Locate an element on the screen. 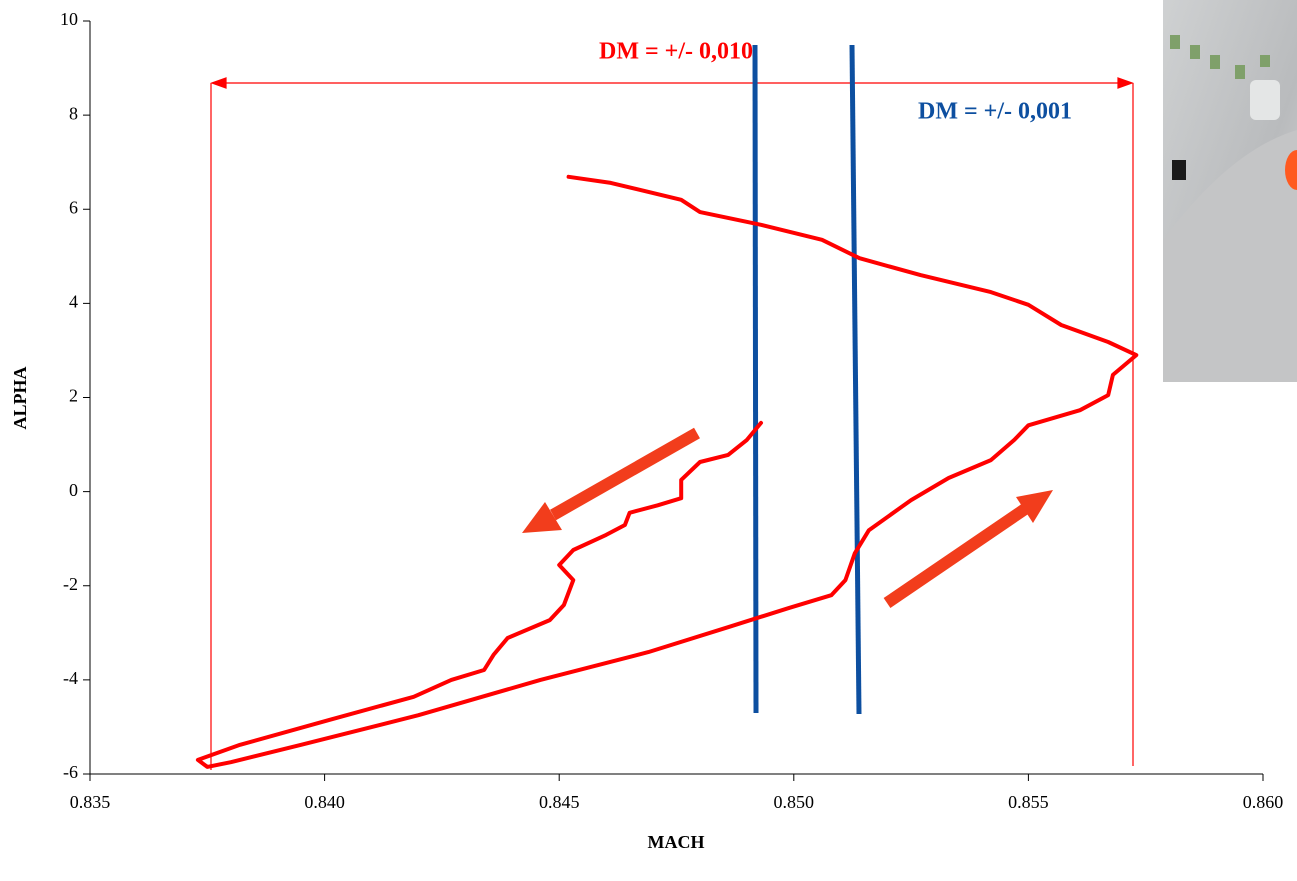 The width and height of the screenshot is (1297, 881). x-tick-label: 0.835 is located at coordinates (90, 802).